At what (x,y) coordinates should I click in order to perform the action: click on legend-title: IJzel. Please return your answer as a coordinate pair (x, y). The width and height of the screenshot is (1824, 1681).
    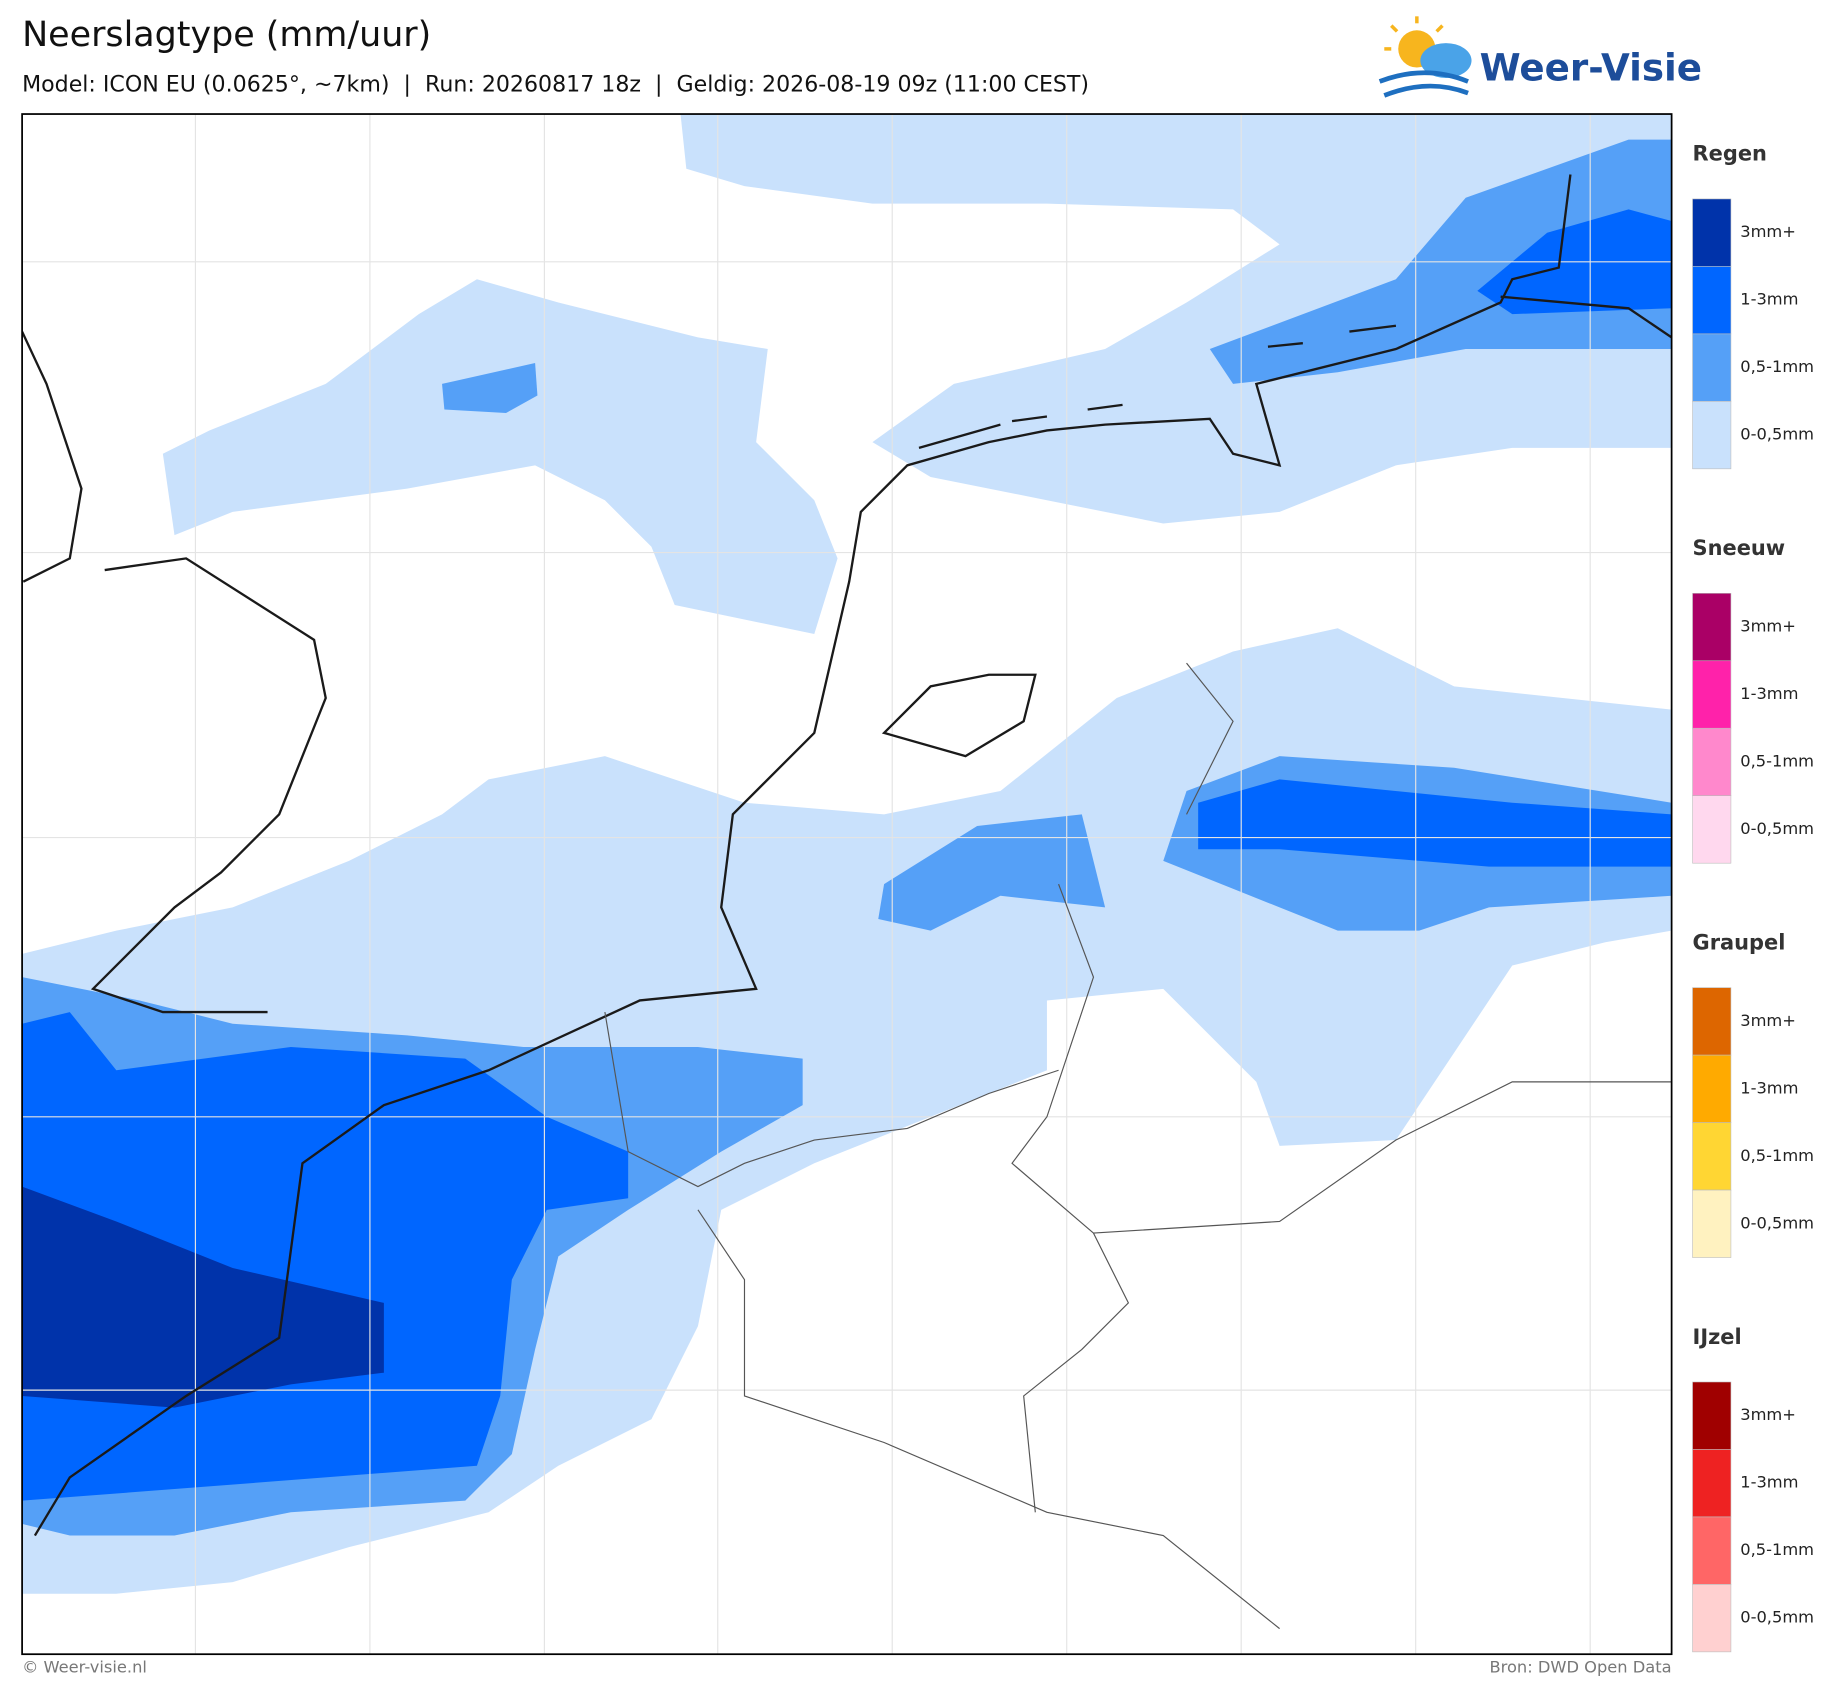
    Looking at the image, I should click on (1717, 1337).